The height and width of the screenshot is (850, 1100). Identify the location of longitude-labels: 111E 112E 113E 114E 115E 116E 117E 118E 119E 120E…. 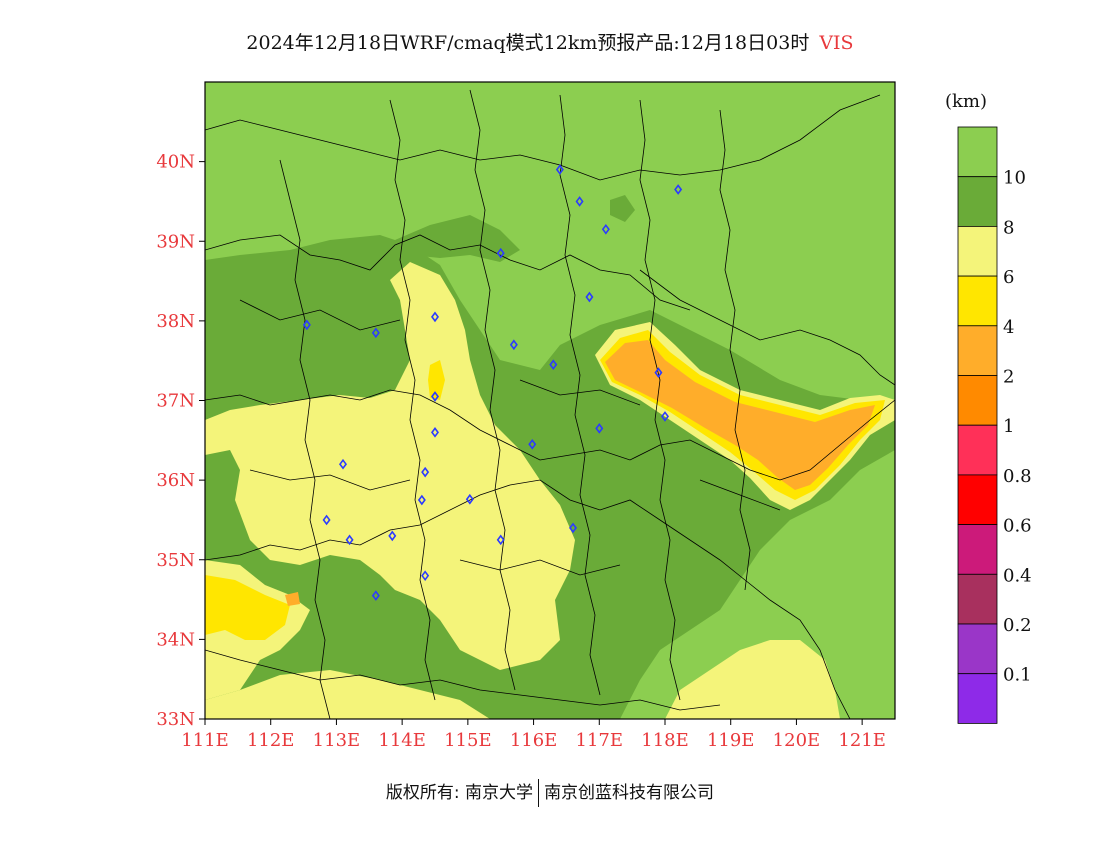
(533, 735).